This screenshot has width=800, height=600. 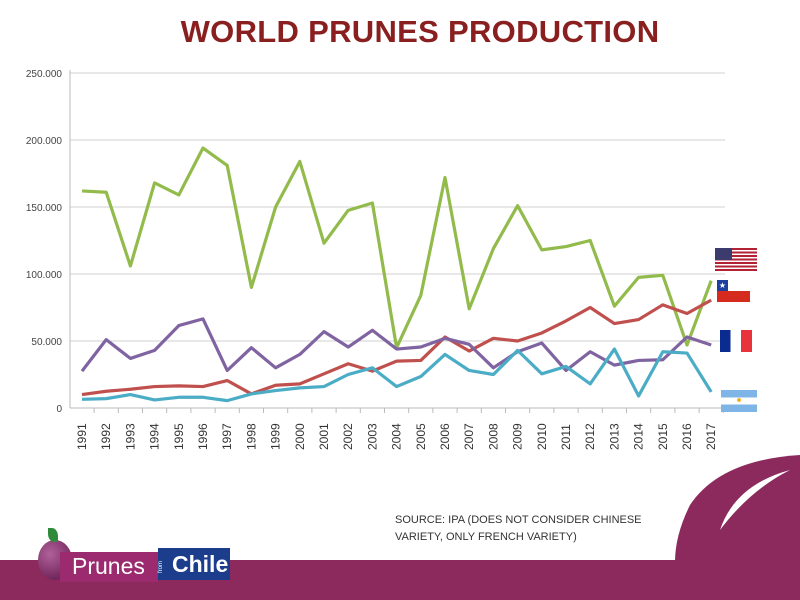 I want to click on x-tick-label: 2004, so click(x=397, y=436).